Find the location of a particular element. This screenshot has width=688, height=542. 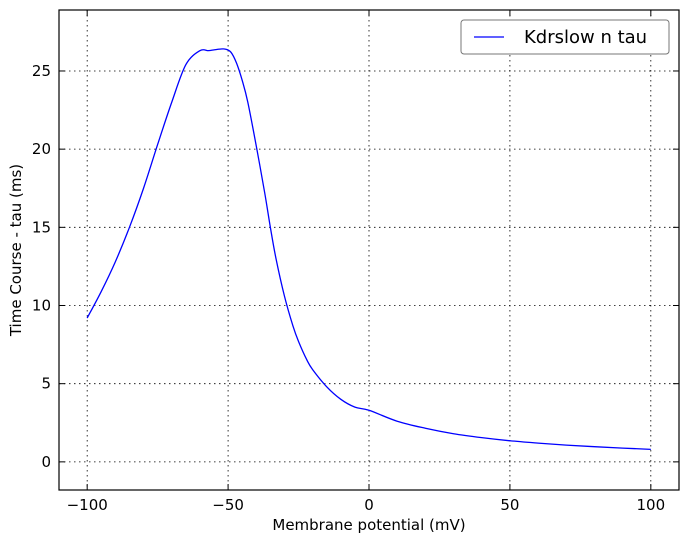

y-tick-label: 10 is located at coordinates (41, 306).